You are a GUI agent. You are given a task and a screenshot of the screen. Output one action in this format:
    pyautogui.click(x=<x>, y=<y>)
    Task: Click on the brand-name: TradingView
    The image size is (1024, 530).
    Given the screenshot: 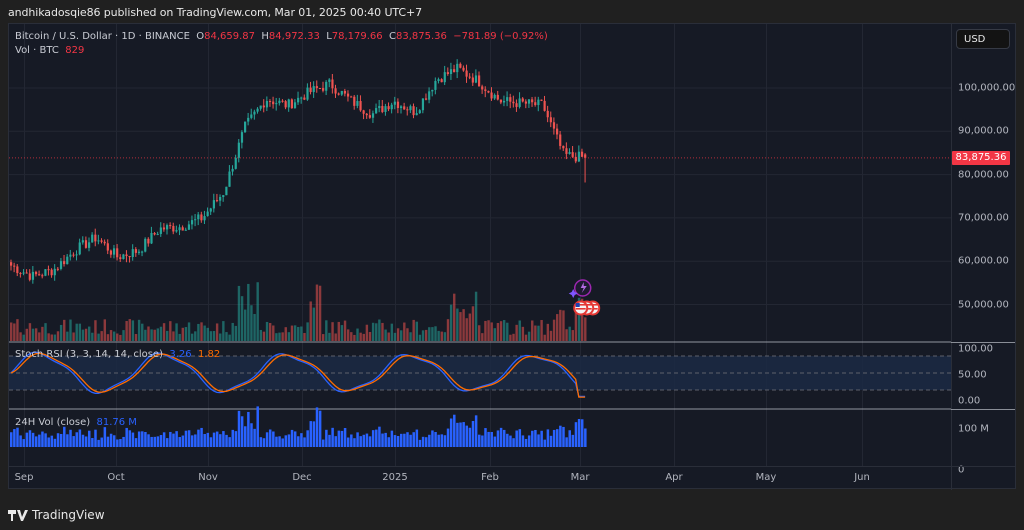 What is the action you would take?
    pyautogui.click(x=68, y=515)
    